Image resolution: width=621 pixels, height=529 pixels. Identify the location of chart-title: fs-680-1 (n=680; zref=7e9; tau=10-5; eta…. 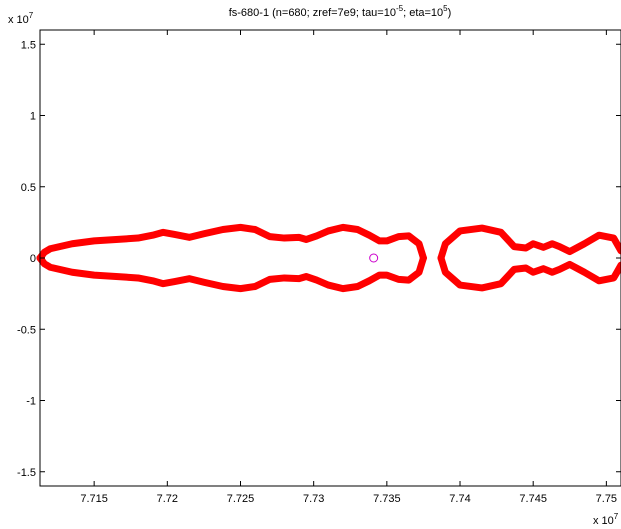
(340, 11).